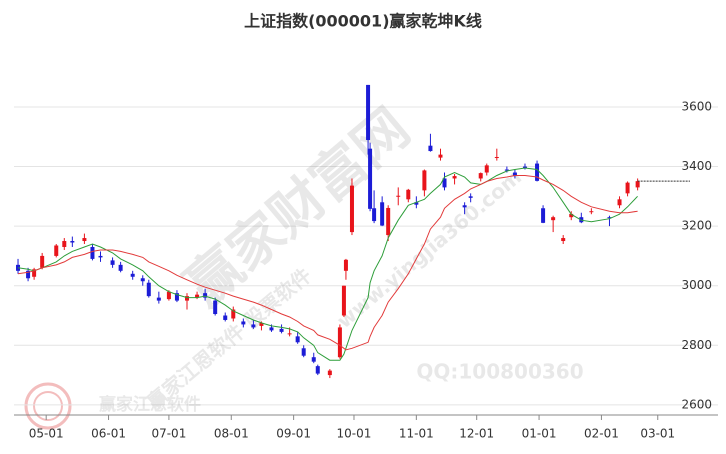  Describe the element at coordinates (354, 434) in the screenshot. I see `x-tick-label: 10-01` at that location.